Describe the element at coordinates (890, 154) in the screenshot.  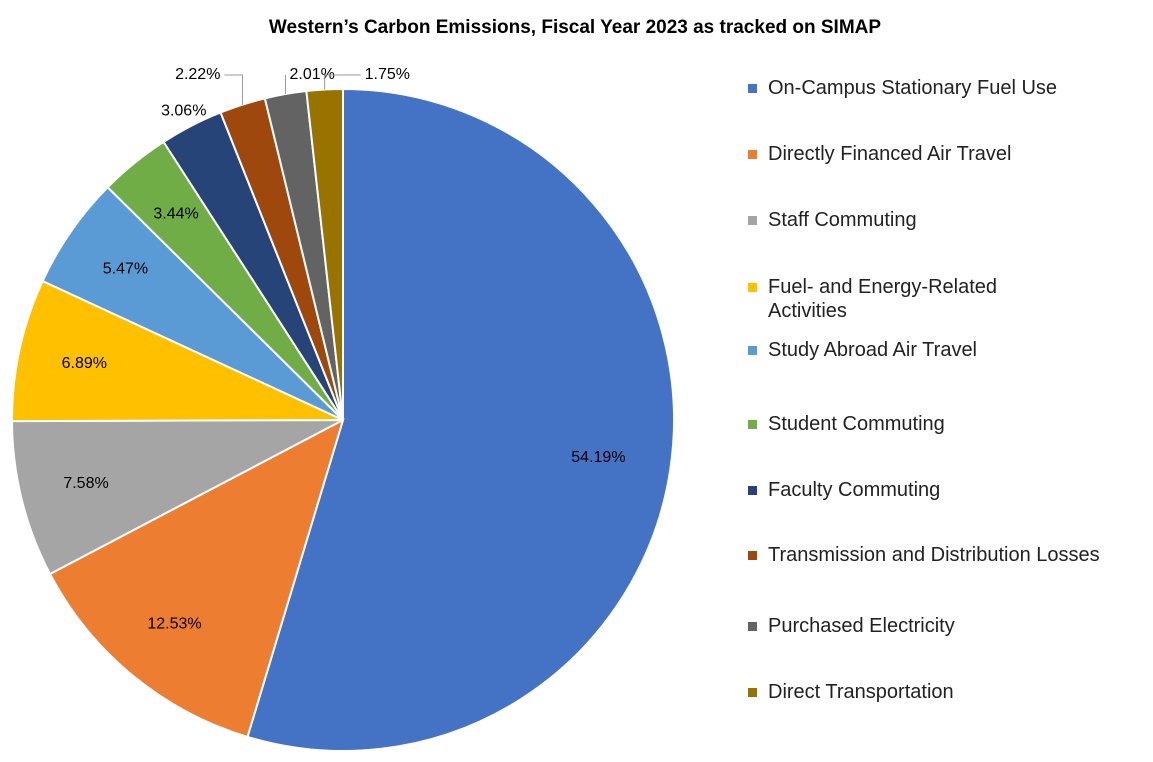
I see `legend-label: Directly Financed Air Travel` at that location.